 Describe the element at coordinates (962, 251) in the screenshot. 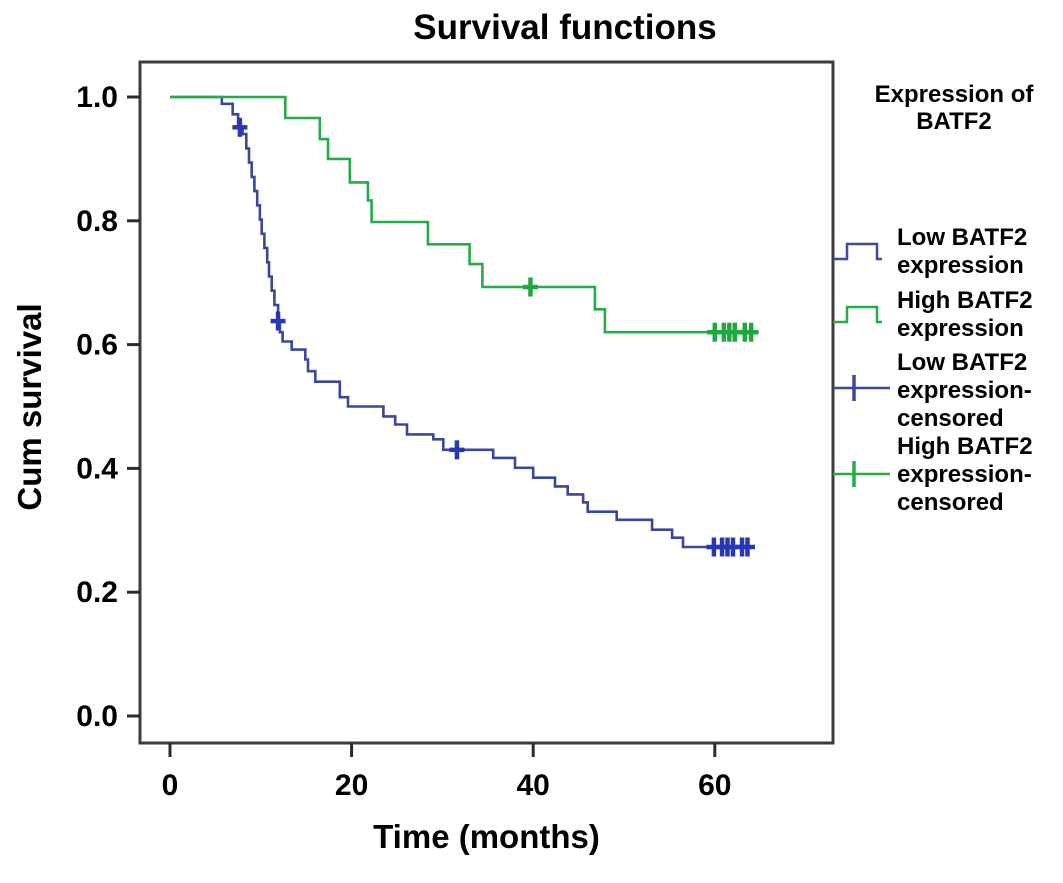

I see `legend-item-low-expression: Low BATF2 expression` at that location.